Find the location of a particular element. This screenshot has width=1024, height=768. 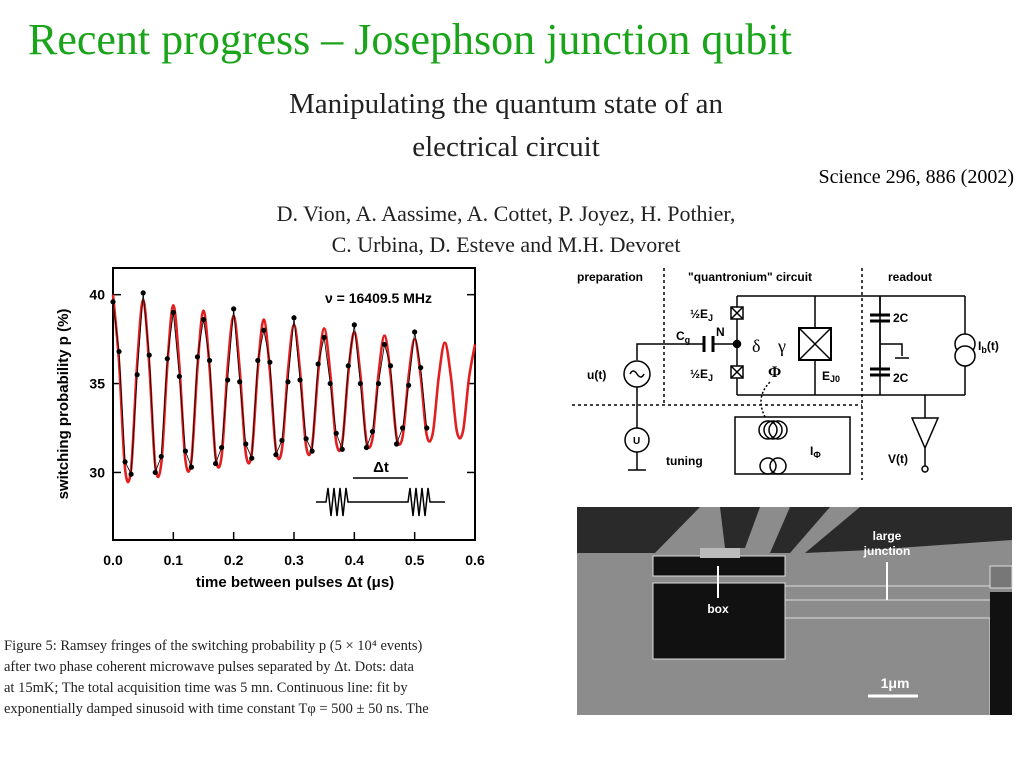

y-tick-label: 40 is located at coordinates (97, 295).